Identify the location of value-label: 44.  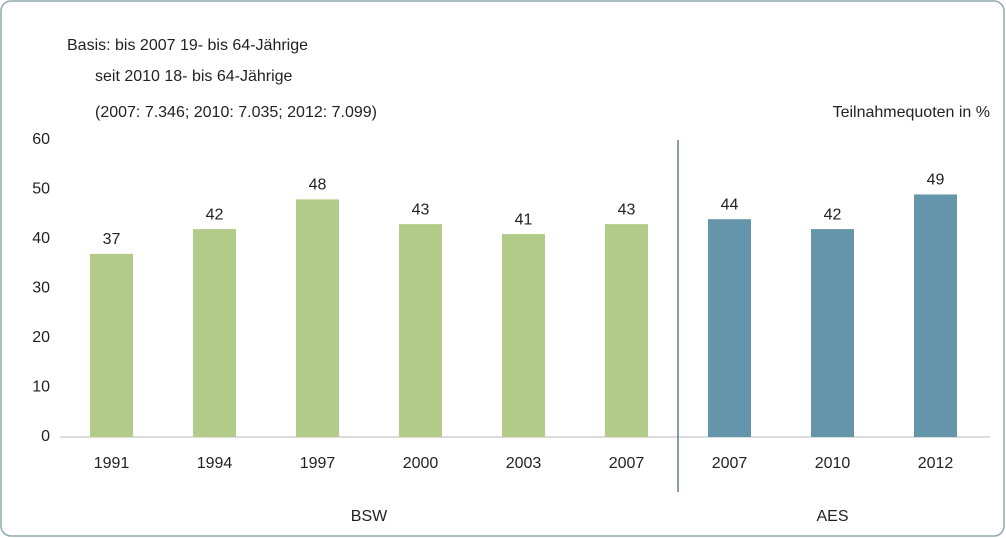
(730, 204).